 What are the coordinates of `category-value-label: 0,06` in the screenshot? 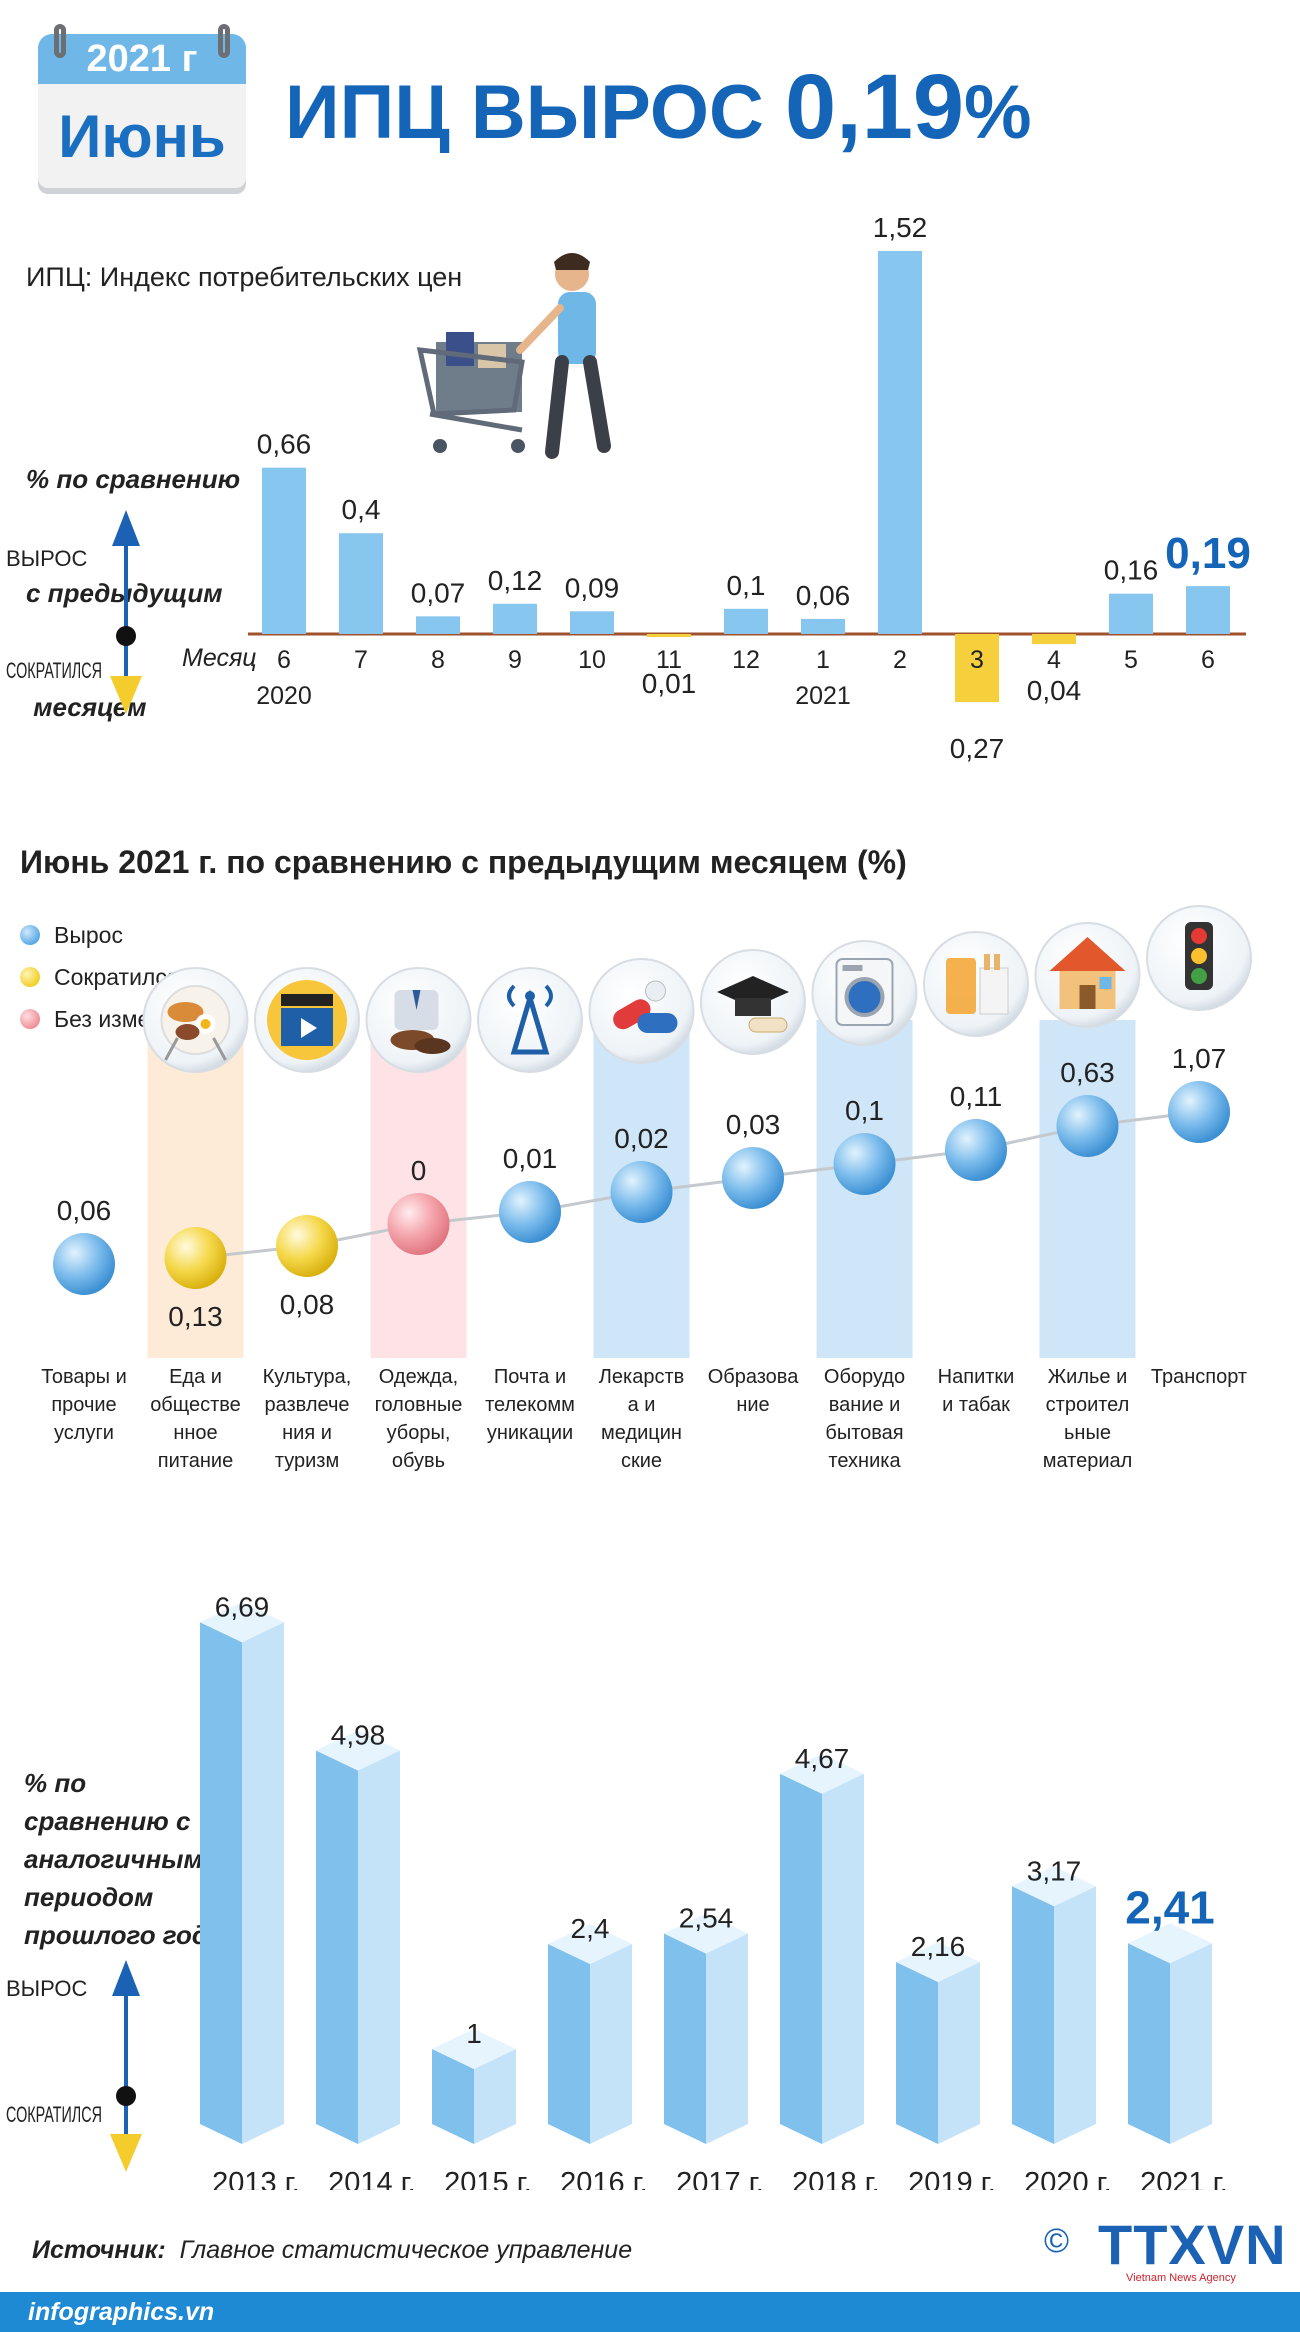 It's located at (84, 1210).